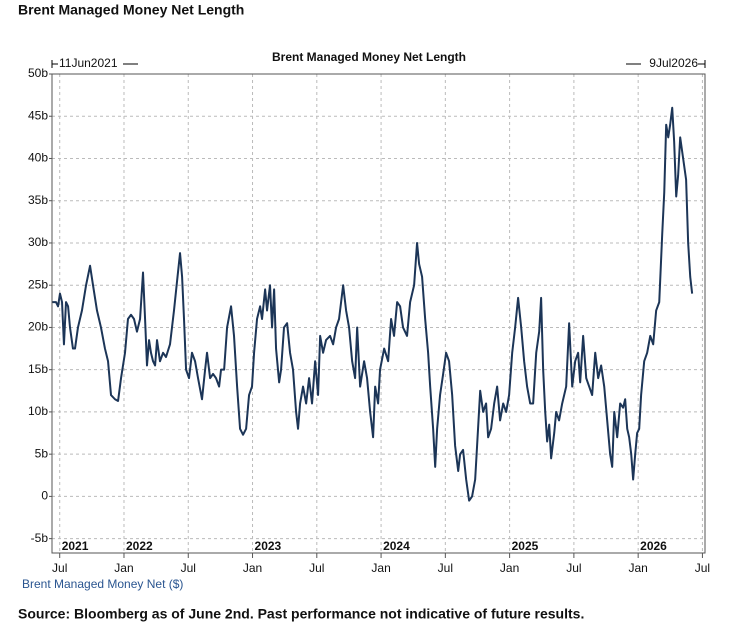  I want to click on y-tick-label: 25b, so click(38, 284).